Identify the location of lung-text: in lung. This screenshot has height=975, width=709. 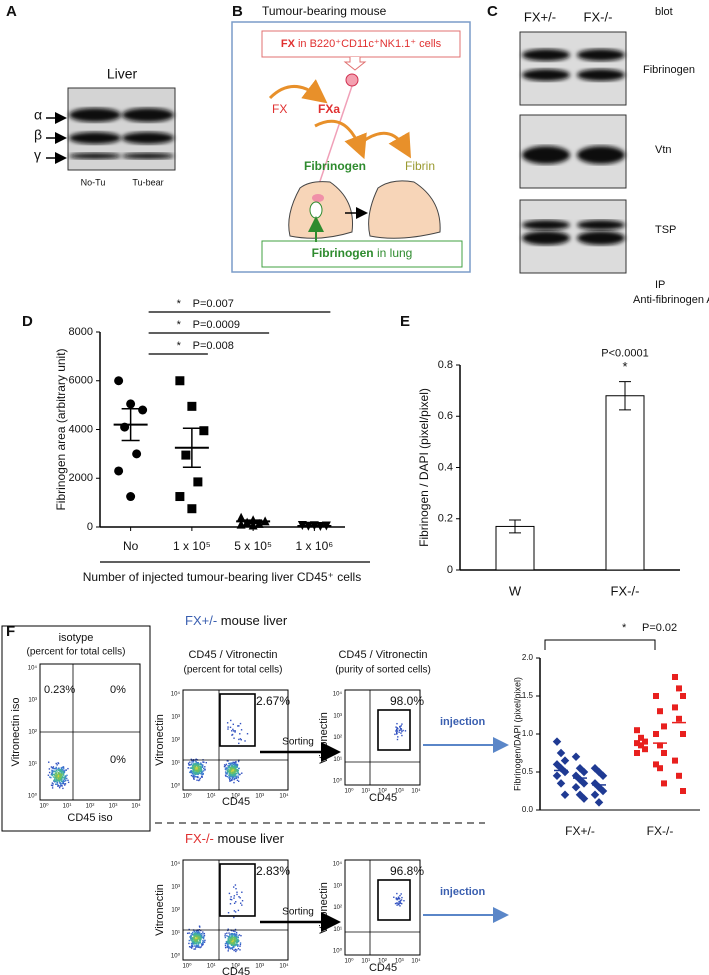
(393, 253).